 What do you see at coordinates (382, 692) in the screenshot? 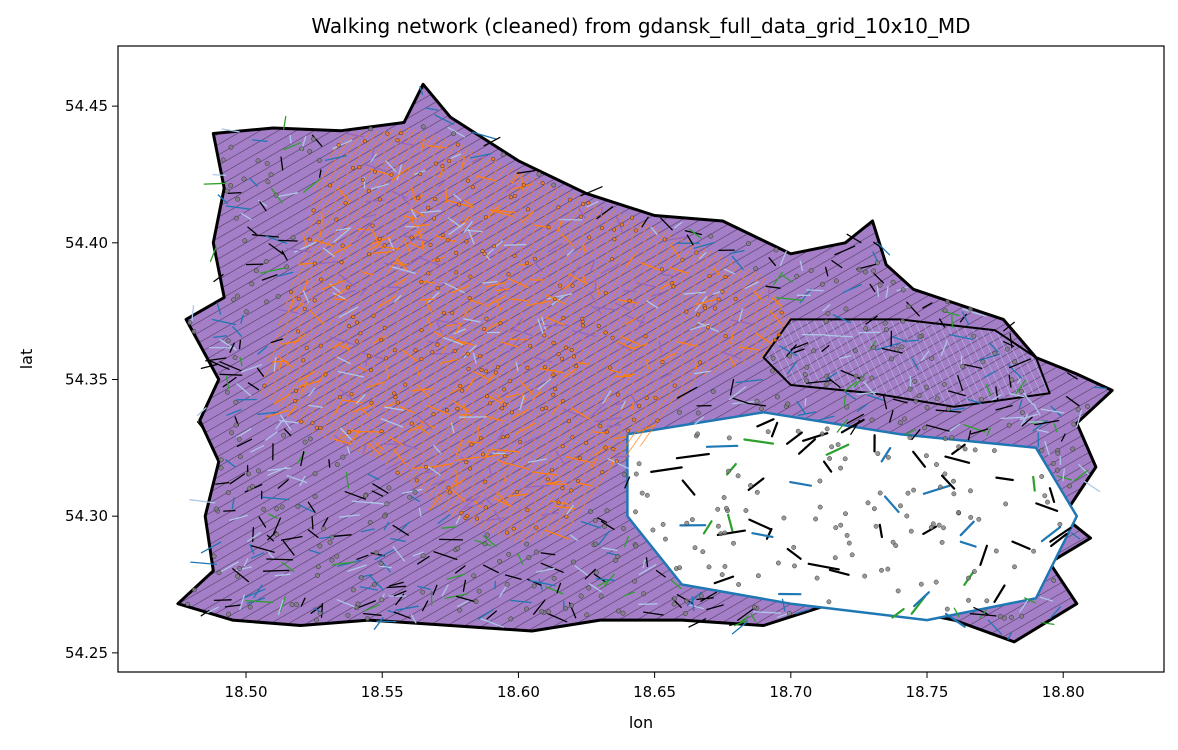
I see `x-tick-label: 18.55` at bounding box center [382, 692].